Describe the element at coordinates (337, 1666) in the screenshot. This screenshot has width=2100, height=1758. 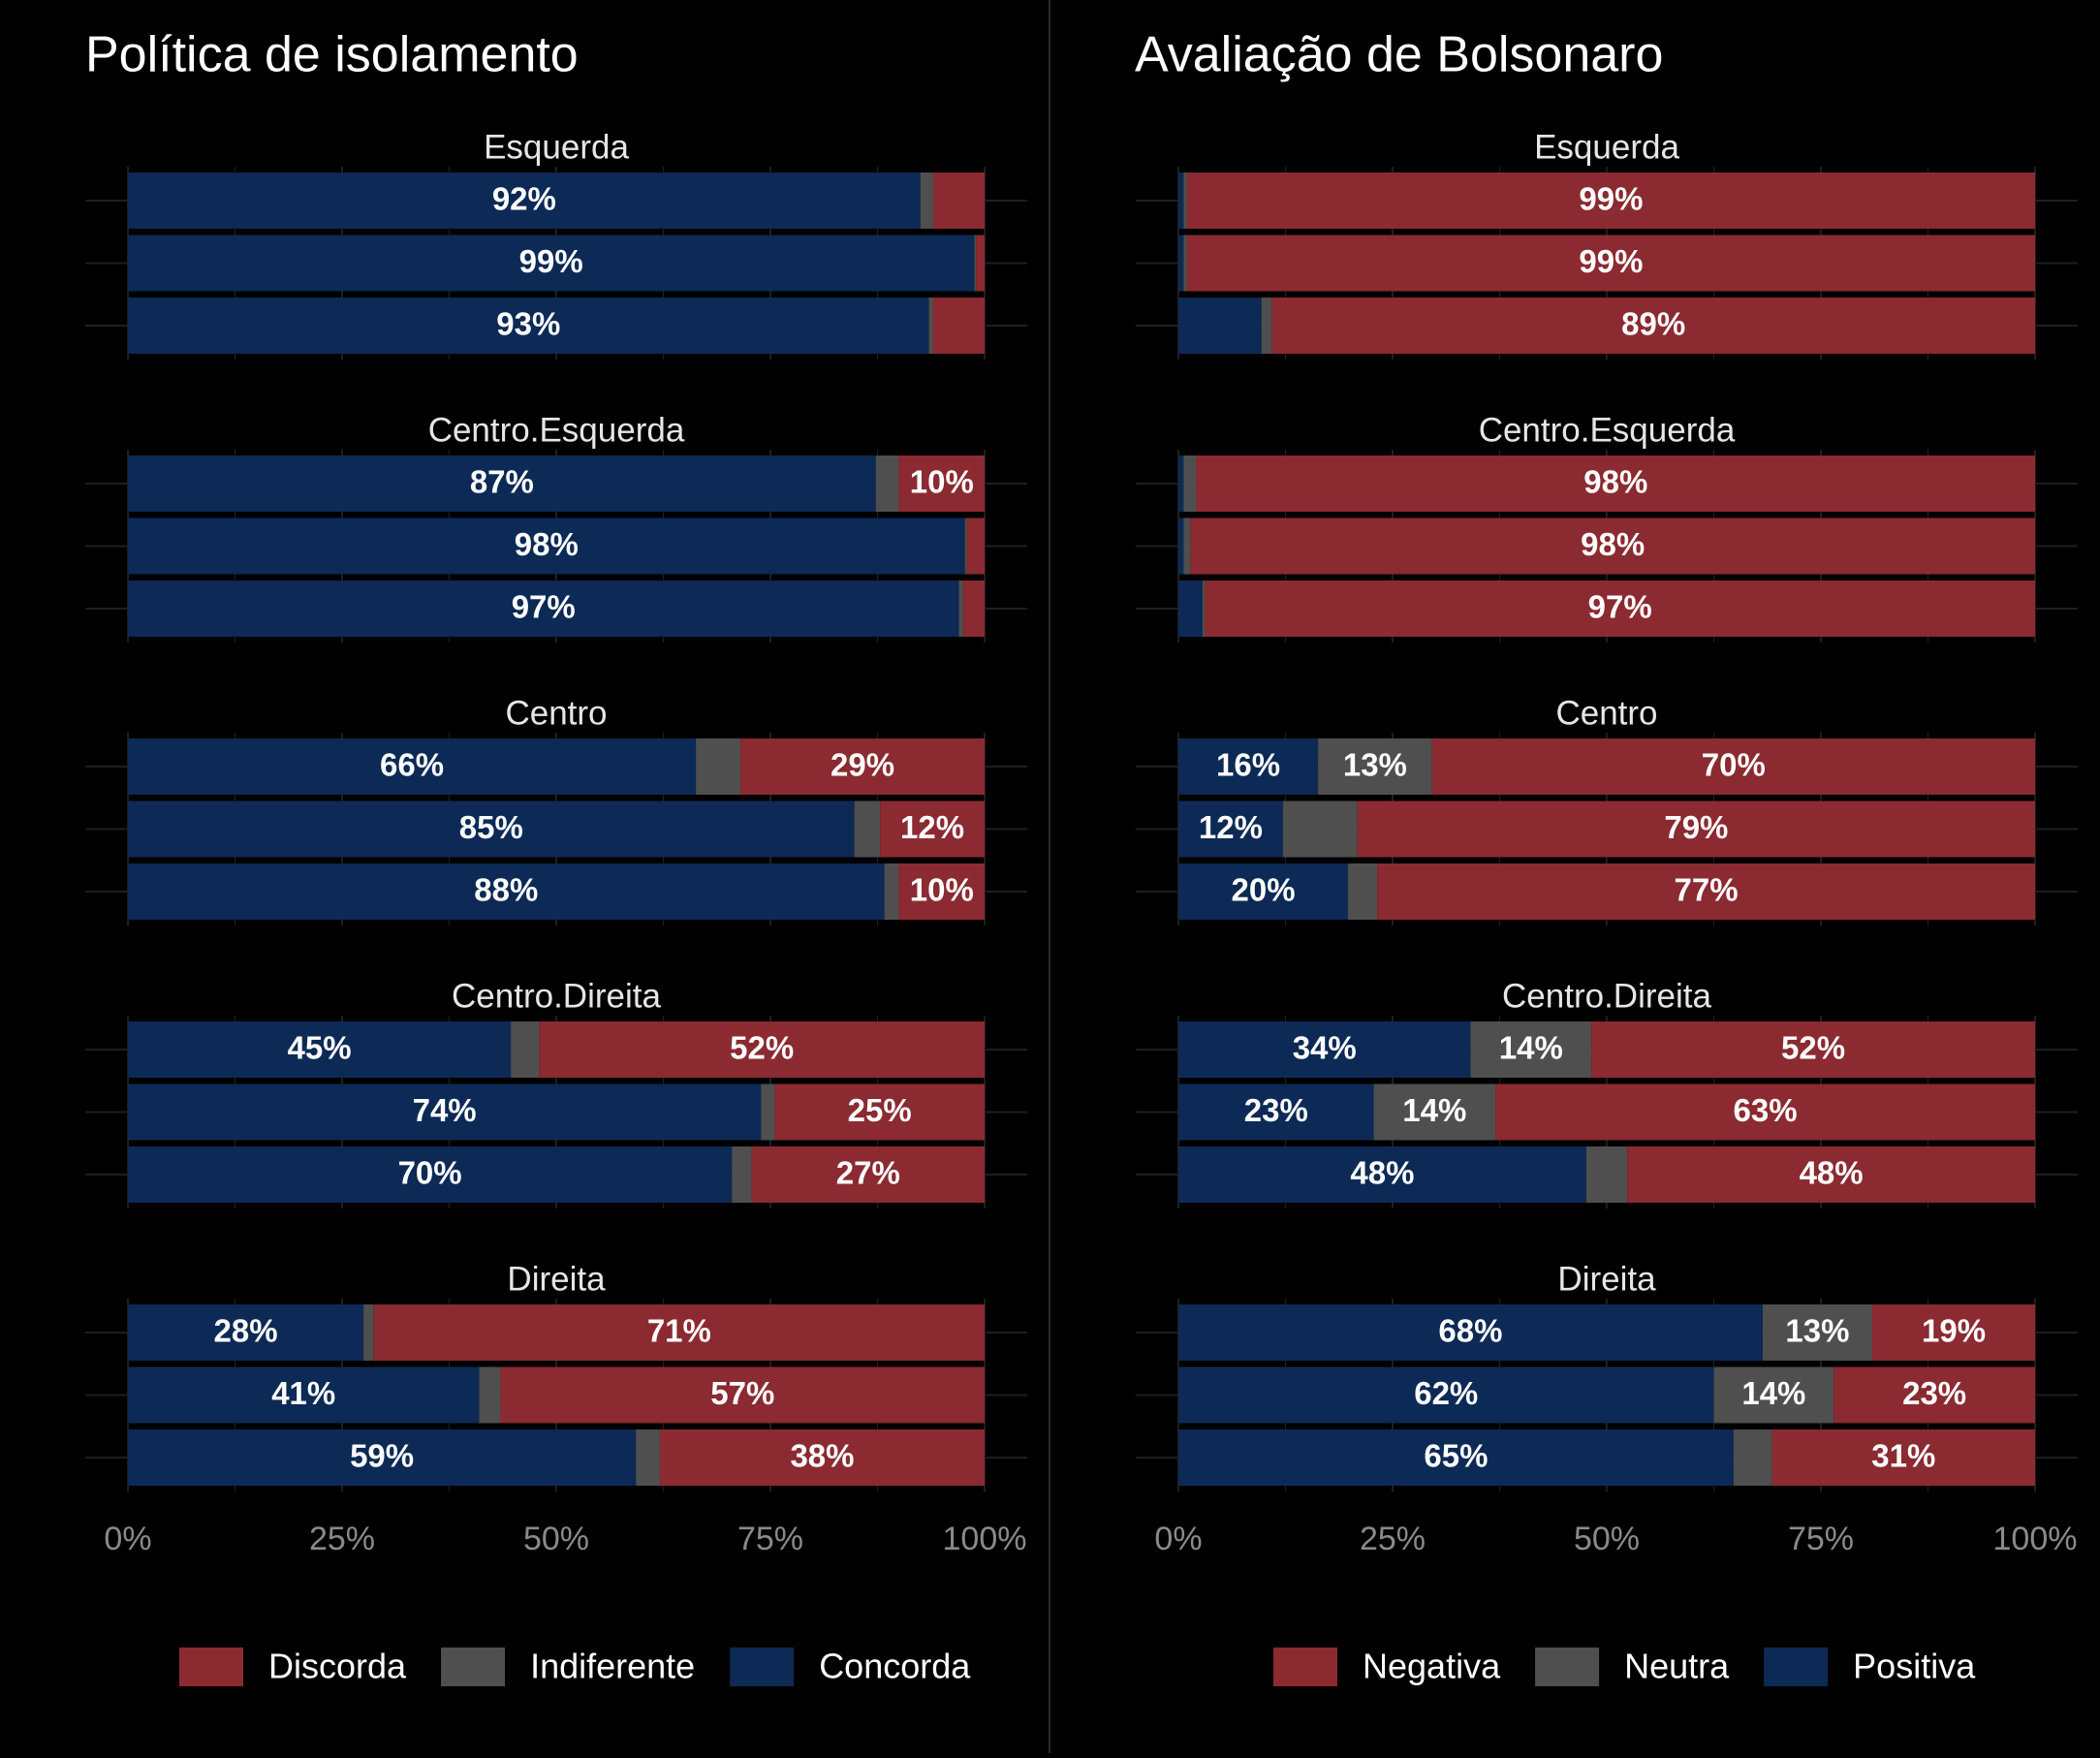
I see `legend-label: Discorda` at that location.